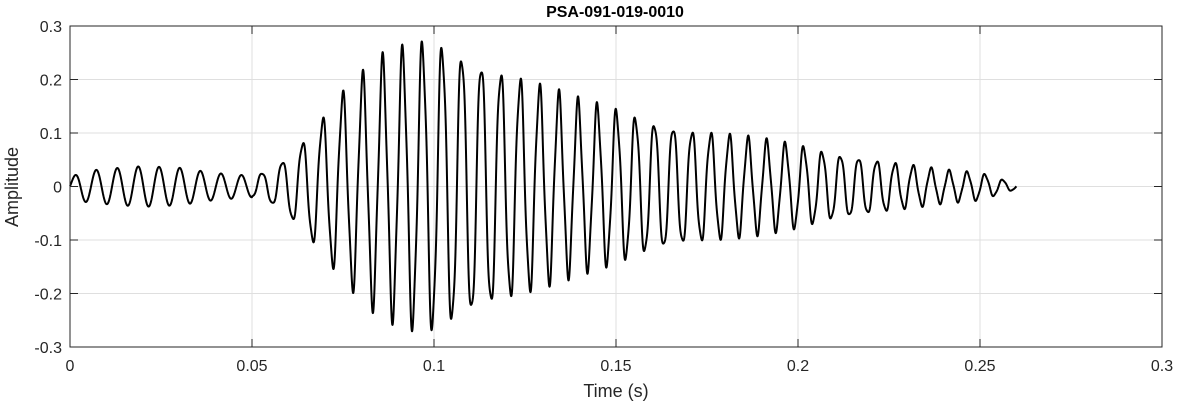 This screenshot has width=1177, height=404. Describe the element at coordinates (434, 366) in the screenshot. I see `x-tick-label: 0.1` at that location.